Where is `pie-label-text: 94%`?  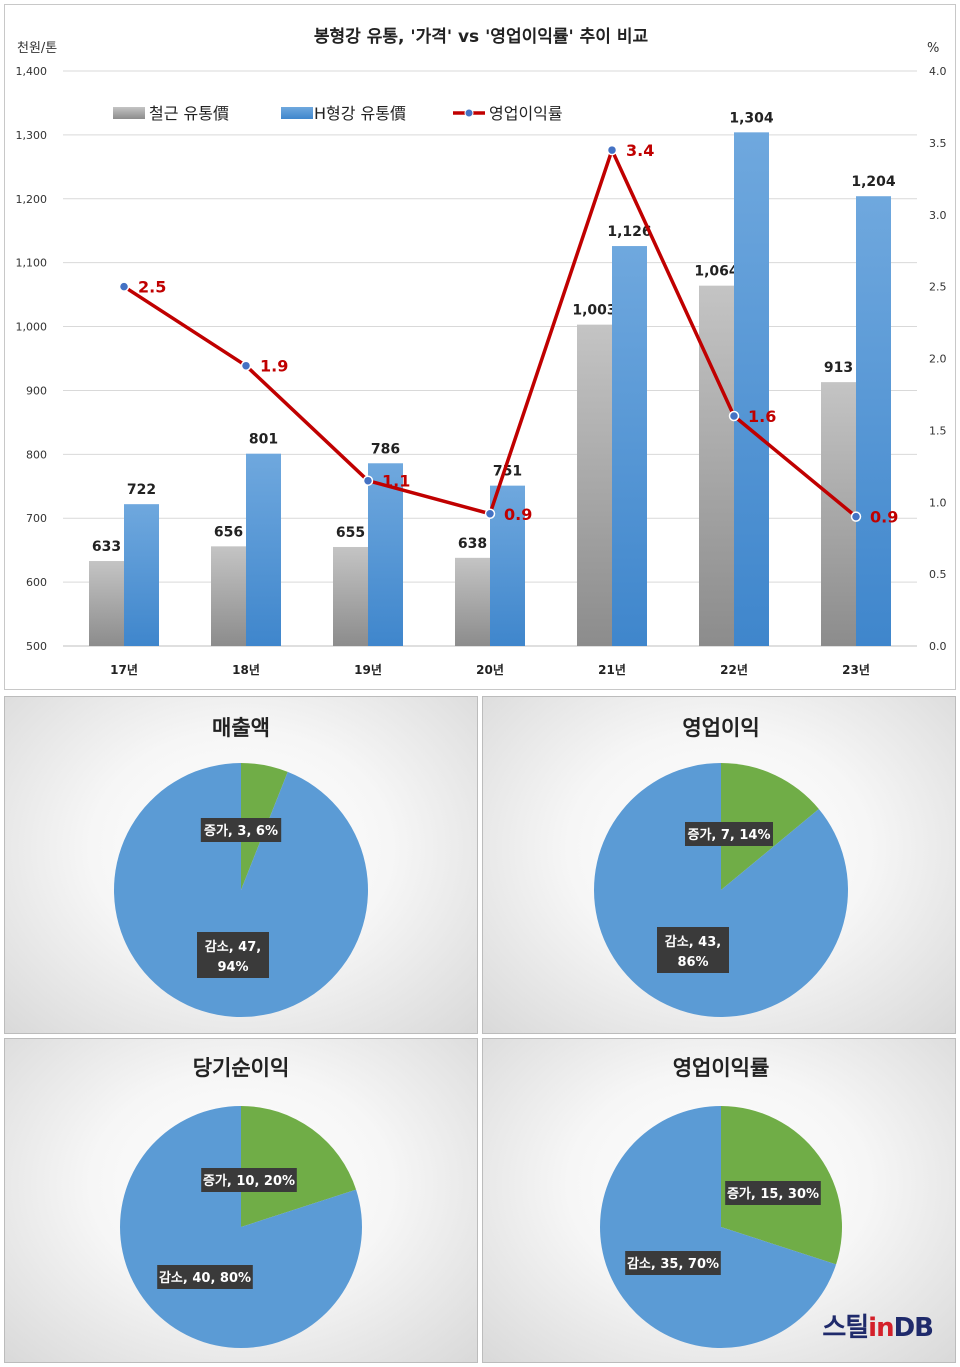 pie-label-text: 94% is located at coordinates (232, 967).